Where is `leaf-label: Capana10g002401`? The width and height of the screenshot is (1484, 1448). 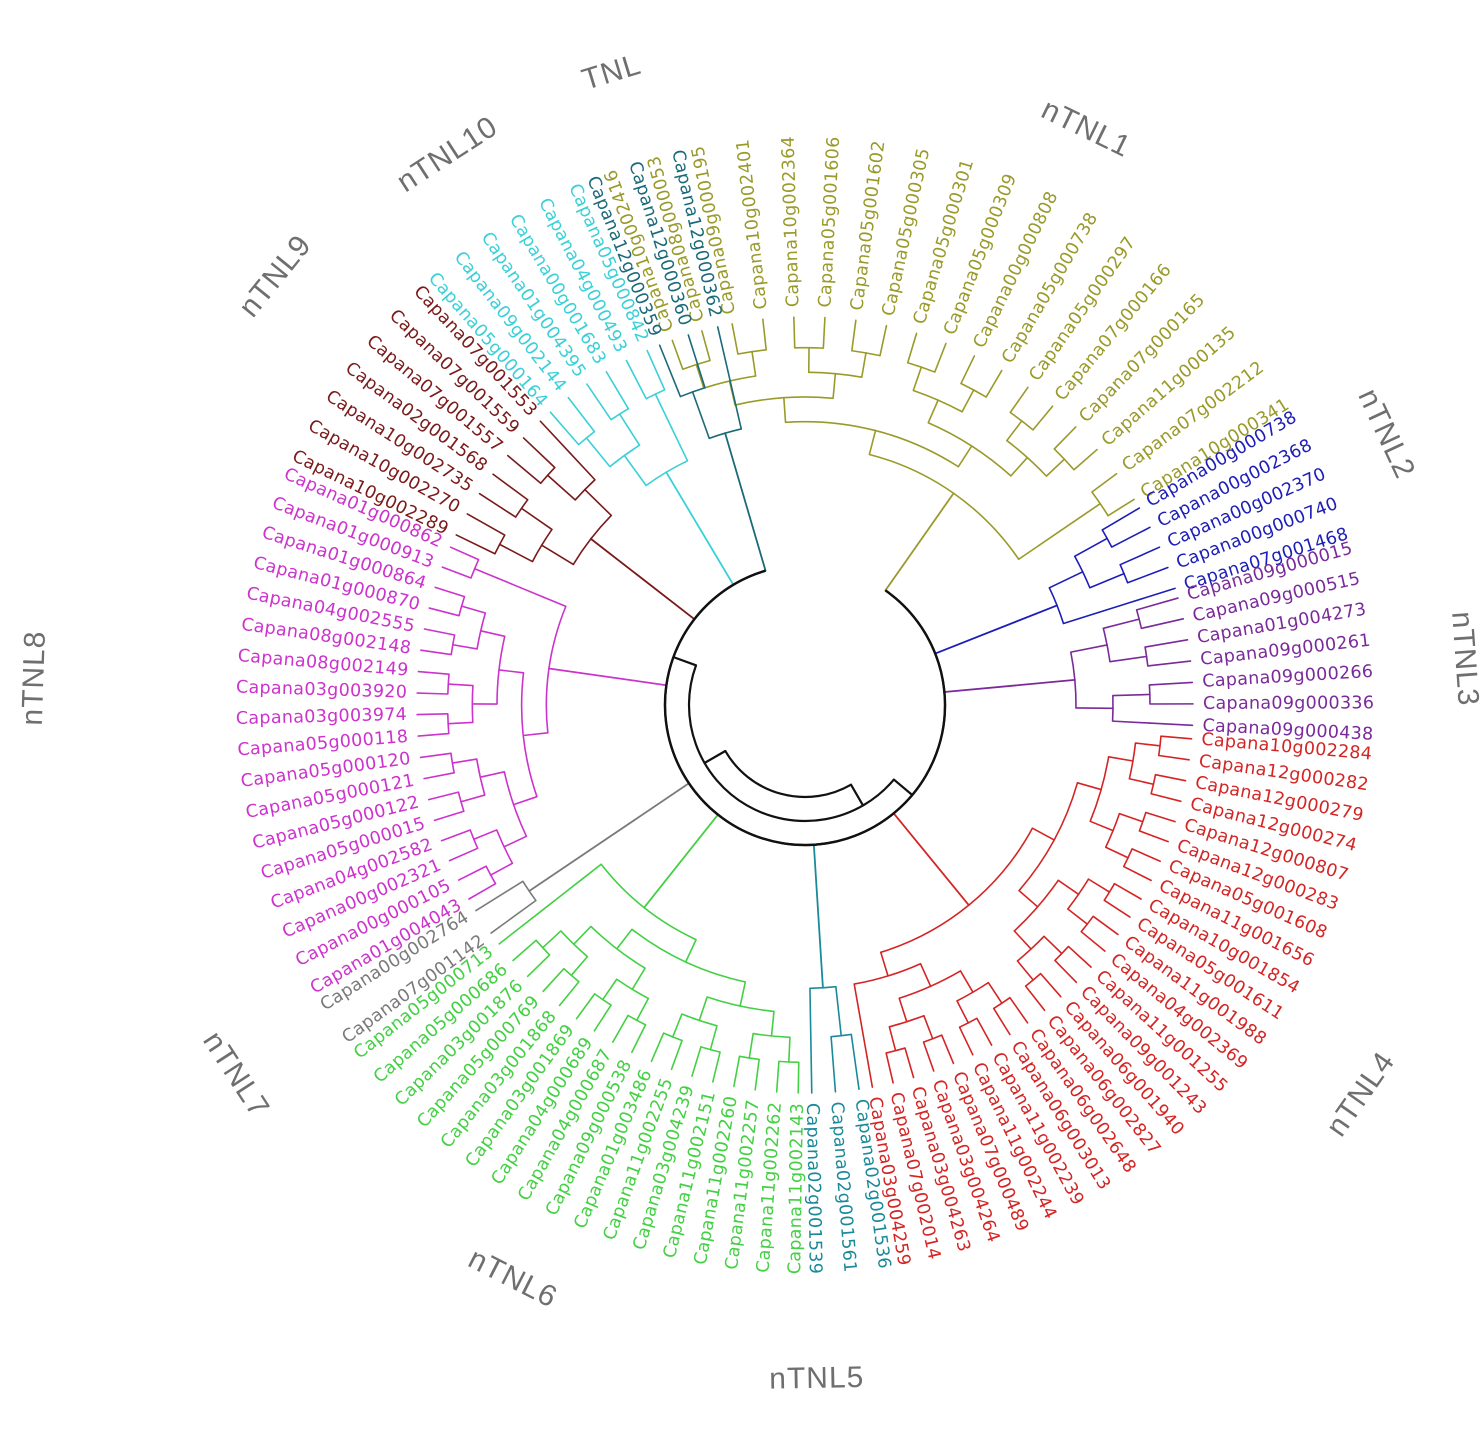 leaf-label: Capana10g002401 is located at coordinates (752, 224).